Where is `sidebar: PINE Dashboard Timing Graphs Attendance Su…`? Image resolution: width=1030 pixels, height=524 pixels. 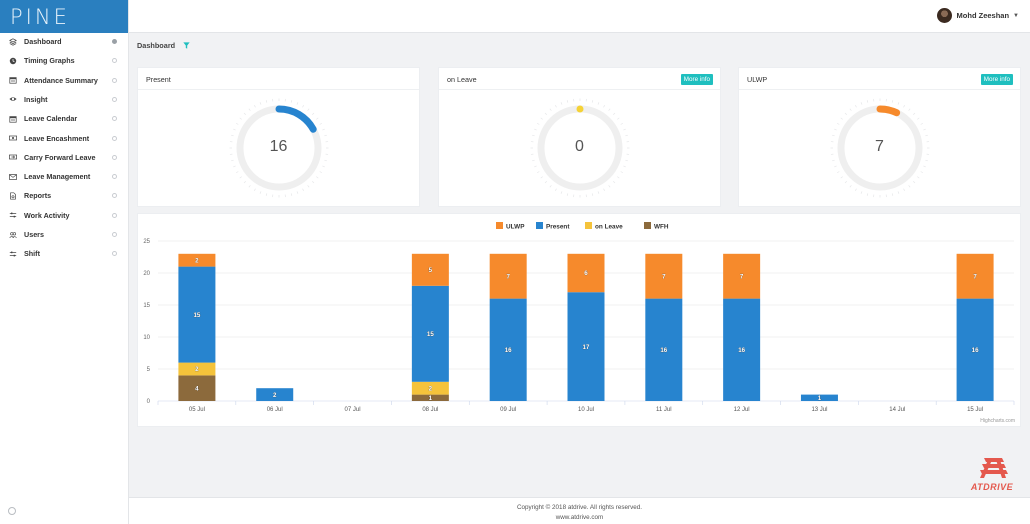 sidebar: PINE Dashboard Timing Graphs Attendance Su… is located at coordinates (64, 262).